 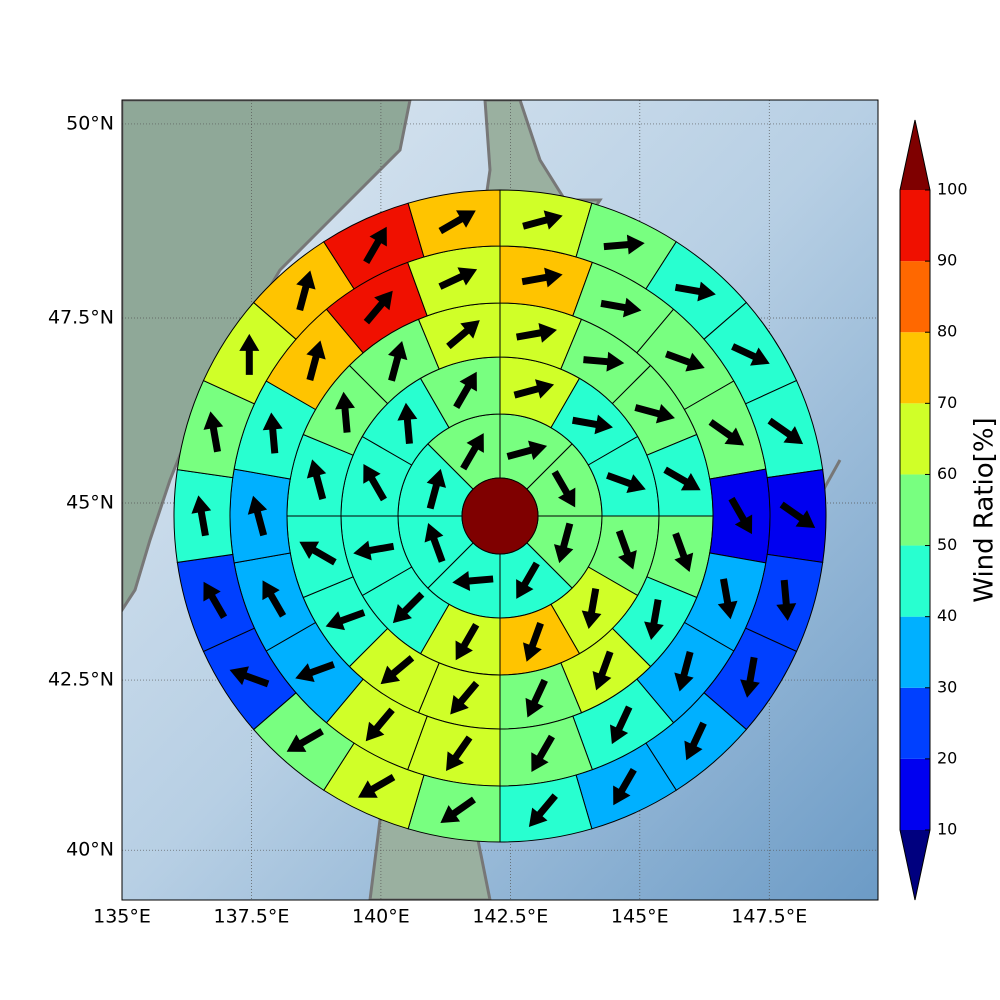 I want to click on colorbar-tick-label: 40, so click(x=947, y=615).